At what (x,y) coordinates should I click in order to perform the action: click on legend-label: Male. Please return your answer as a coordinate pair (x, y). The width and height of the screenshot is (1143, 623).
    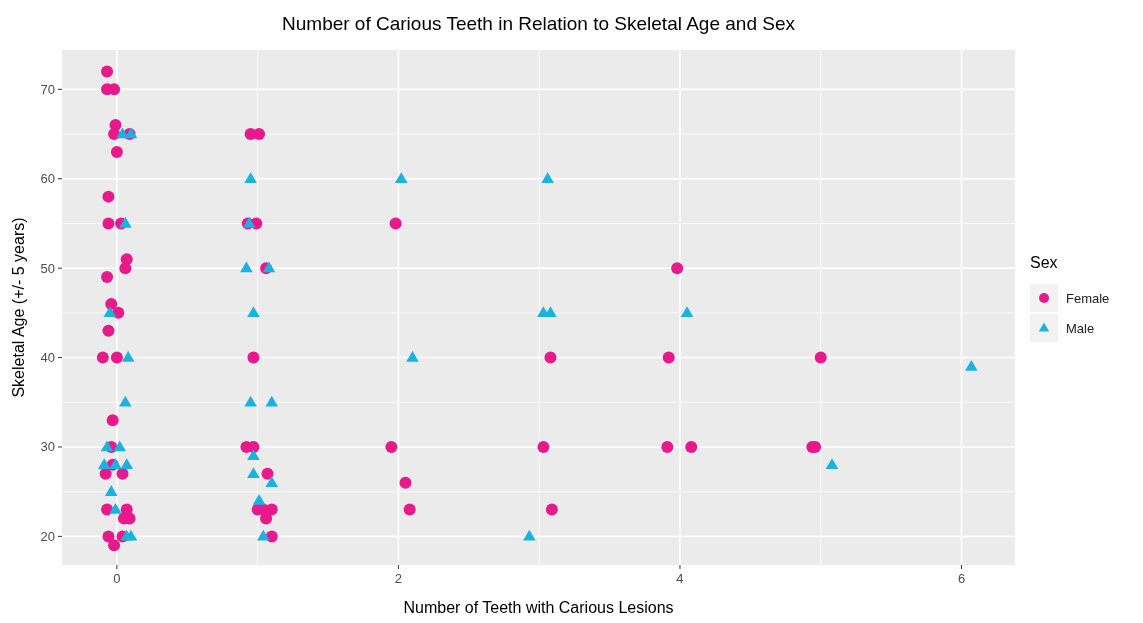
    Looking at the image, I should click on (1080, 328).